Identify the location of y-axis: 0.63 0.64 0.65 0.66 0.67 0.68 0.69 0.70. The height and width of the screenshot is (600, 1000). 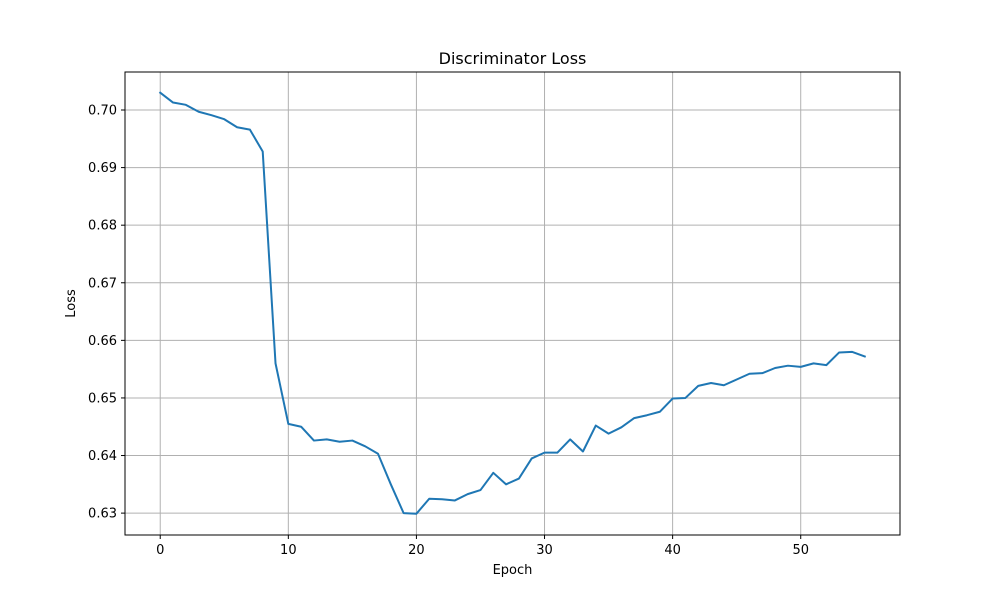
(106, 313).